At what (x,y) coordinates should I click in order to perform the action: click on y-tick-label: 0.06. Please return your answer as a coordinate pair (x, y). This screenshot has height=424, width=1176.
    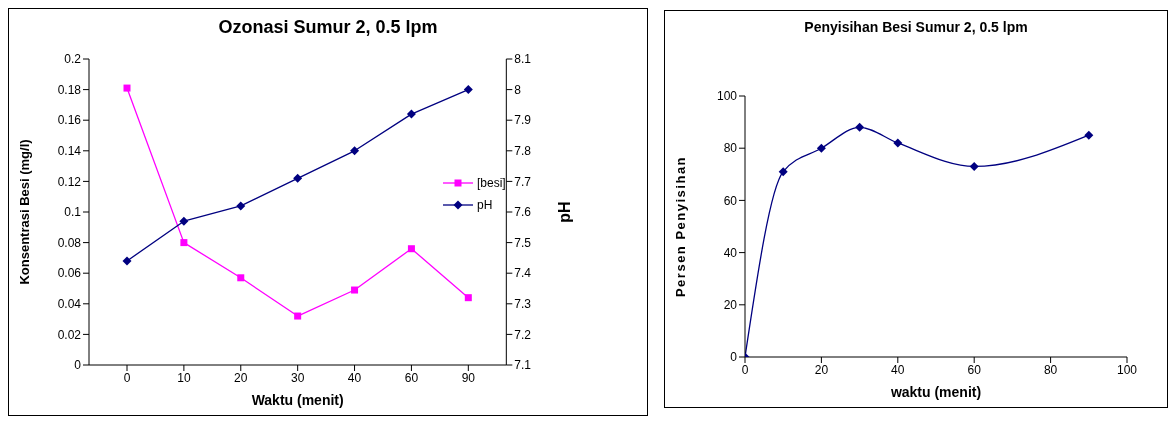
    Looking at the image, I should click on (69, 273).